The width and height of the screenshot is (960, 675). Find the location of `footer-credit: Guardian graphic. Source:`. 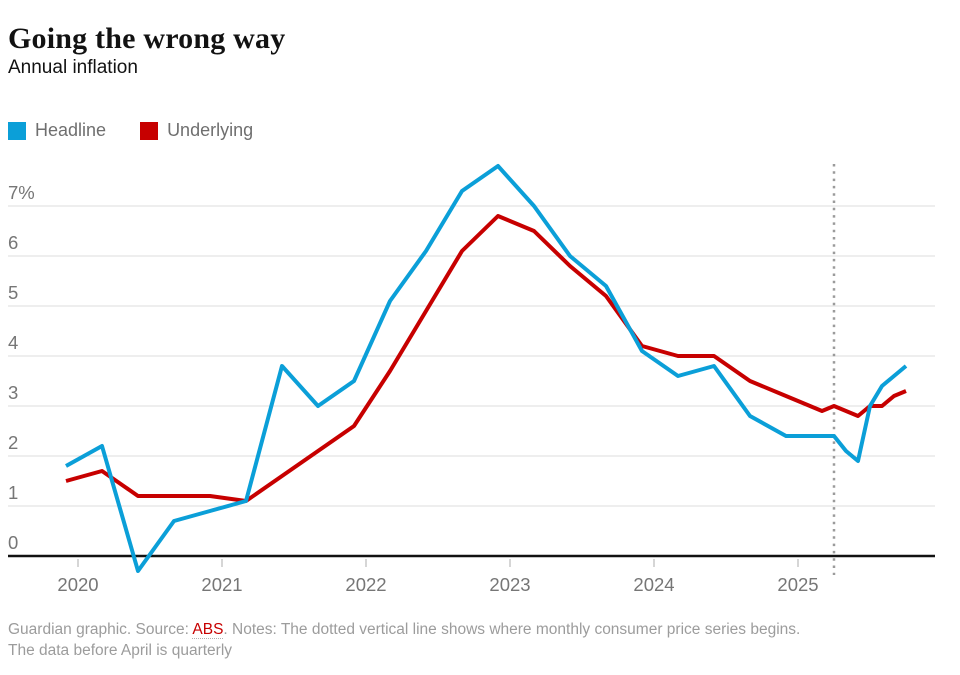

footer-credit: Guardian graphic. Source: is located at coordinates (100, 629).